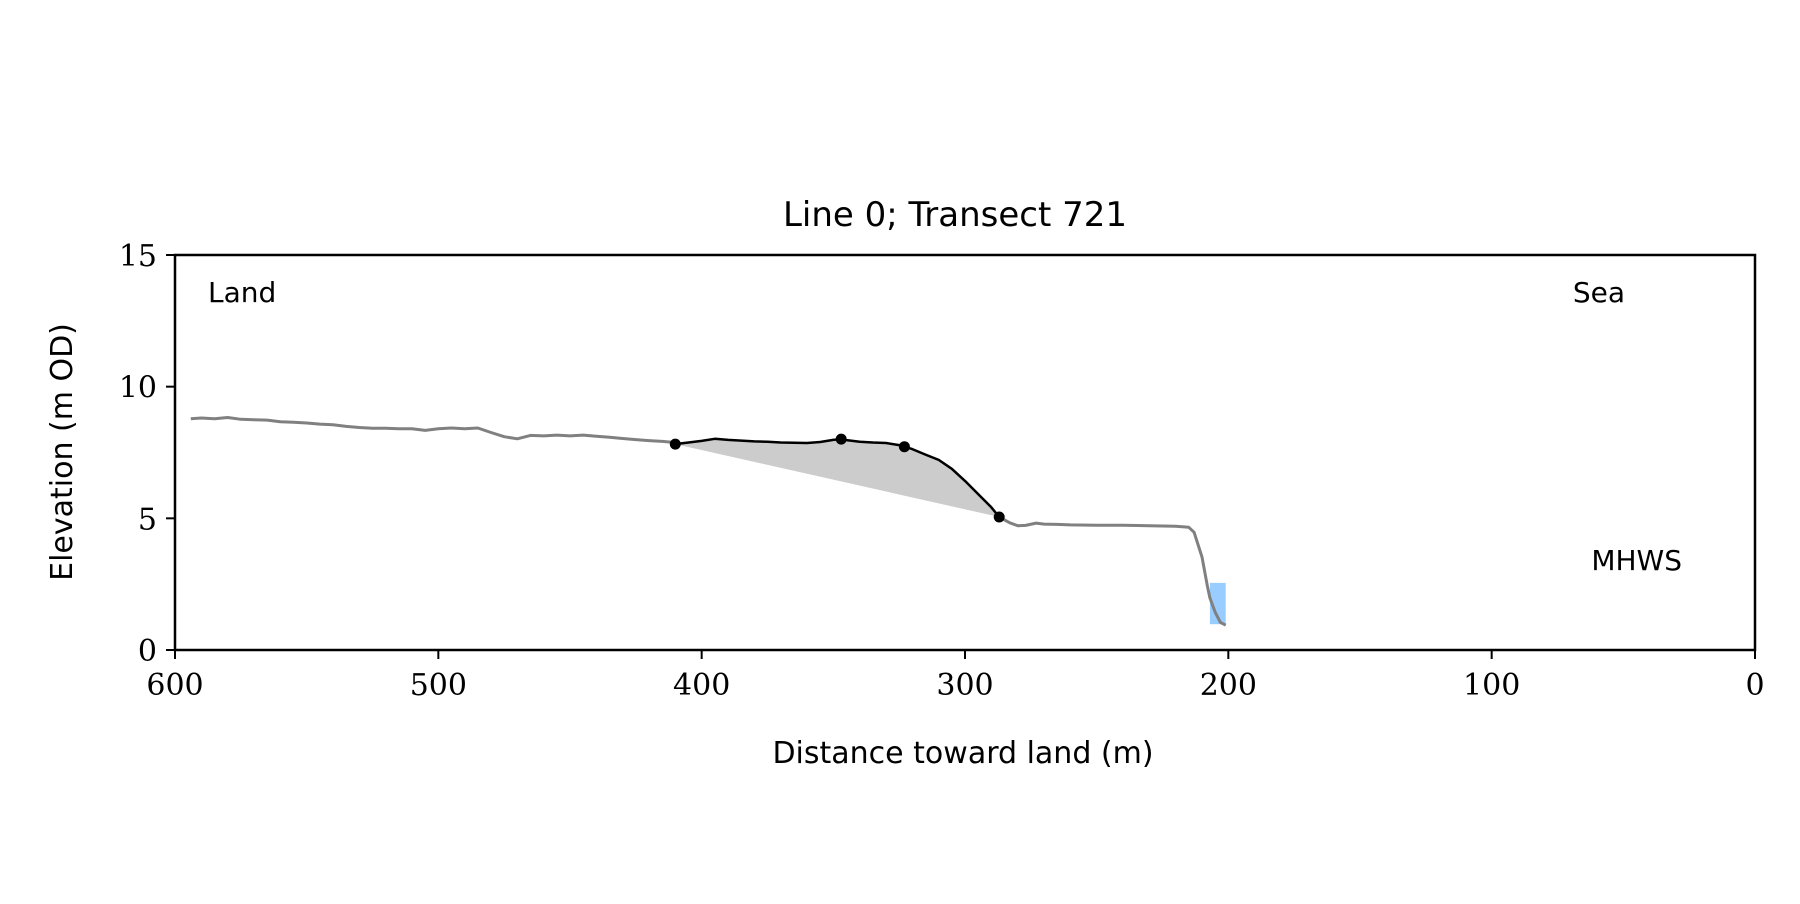  What do you see at coordinates (174, 685) in the screenshot?
I see `x-tick-label: 600` at bounding box center [174, 685].